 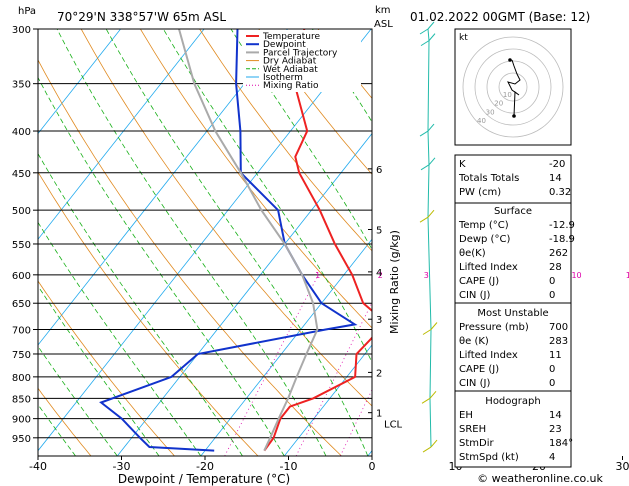 What do you see at coordinates (558, 341) in the screenshot?
I see `mu-theta-value: 283` at bounding box center [558, 341].